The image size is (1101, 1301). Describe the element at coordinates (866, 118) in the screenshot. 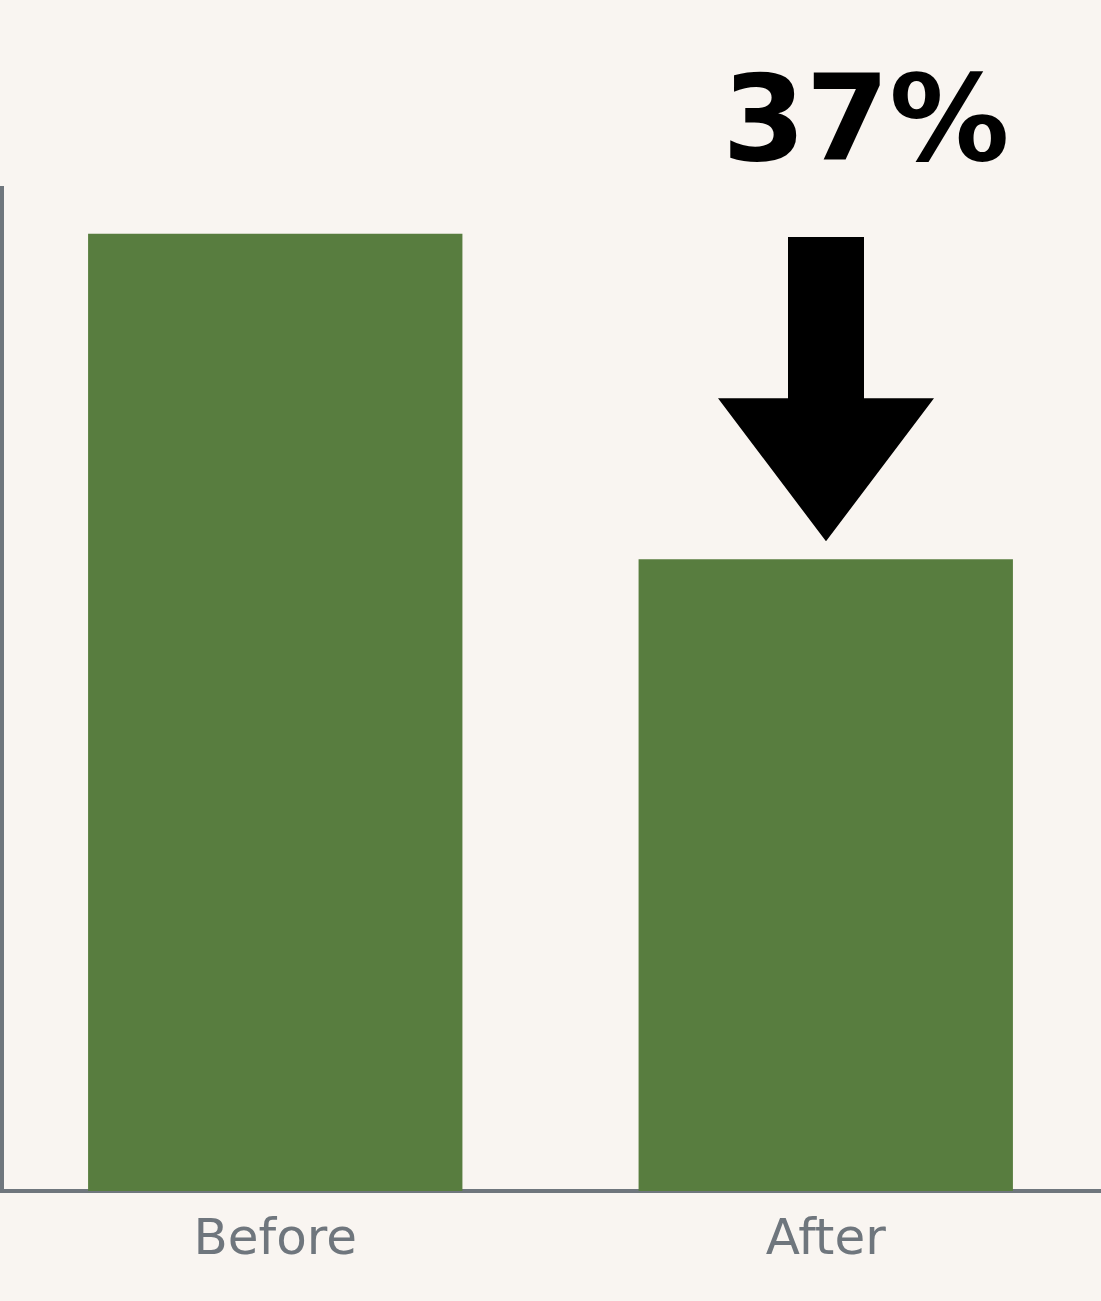

I see `text: 37%` at that location.